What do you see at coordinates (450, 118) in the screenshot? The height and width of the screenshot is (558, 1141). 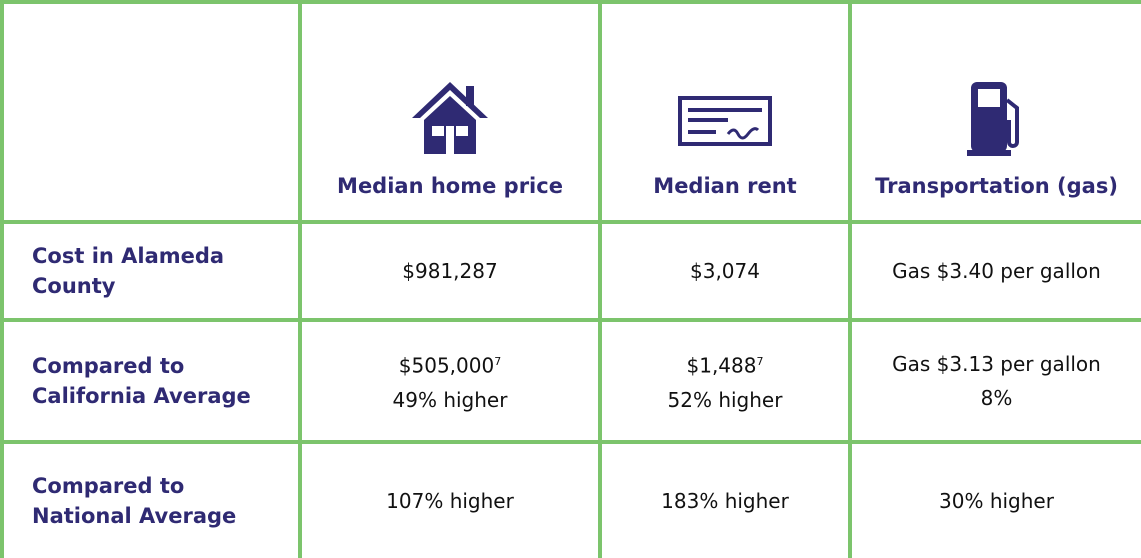 I see `house-icon` at bounding box center [450, 118].